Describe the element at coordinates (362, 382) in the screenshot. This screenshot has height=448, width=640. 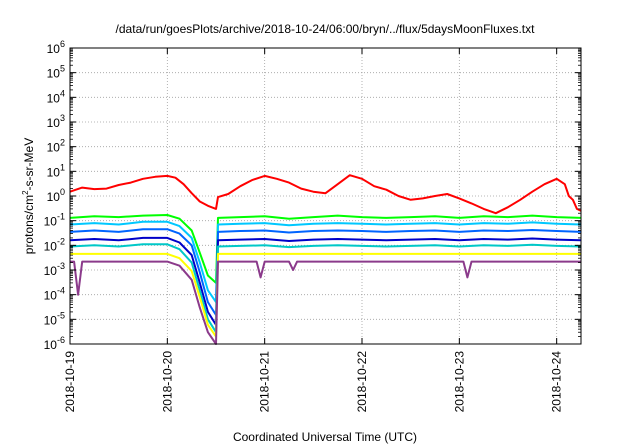
I see `x-tick-label: 2018-10-22` at that location.